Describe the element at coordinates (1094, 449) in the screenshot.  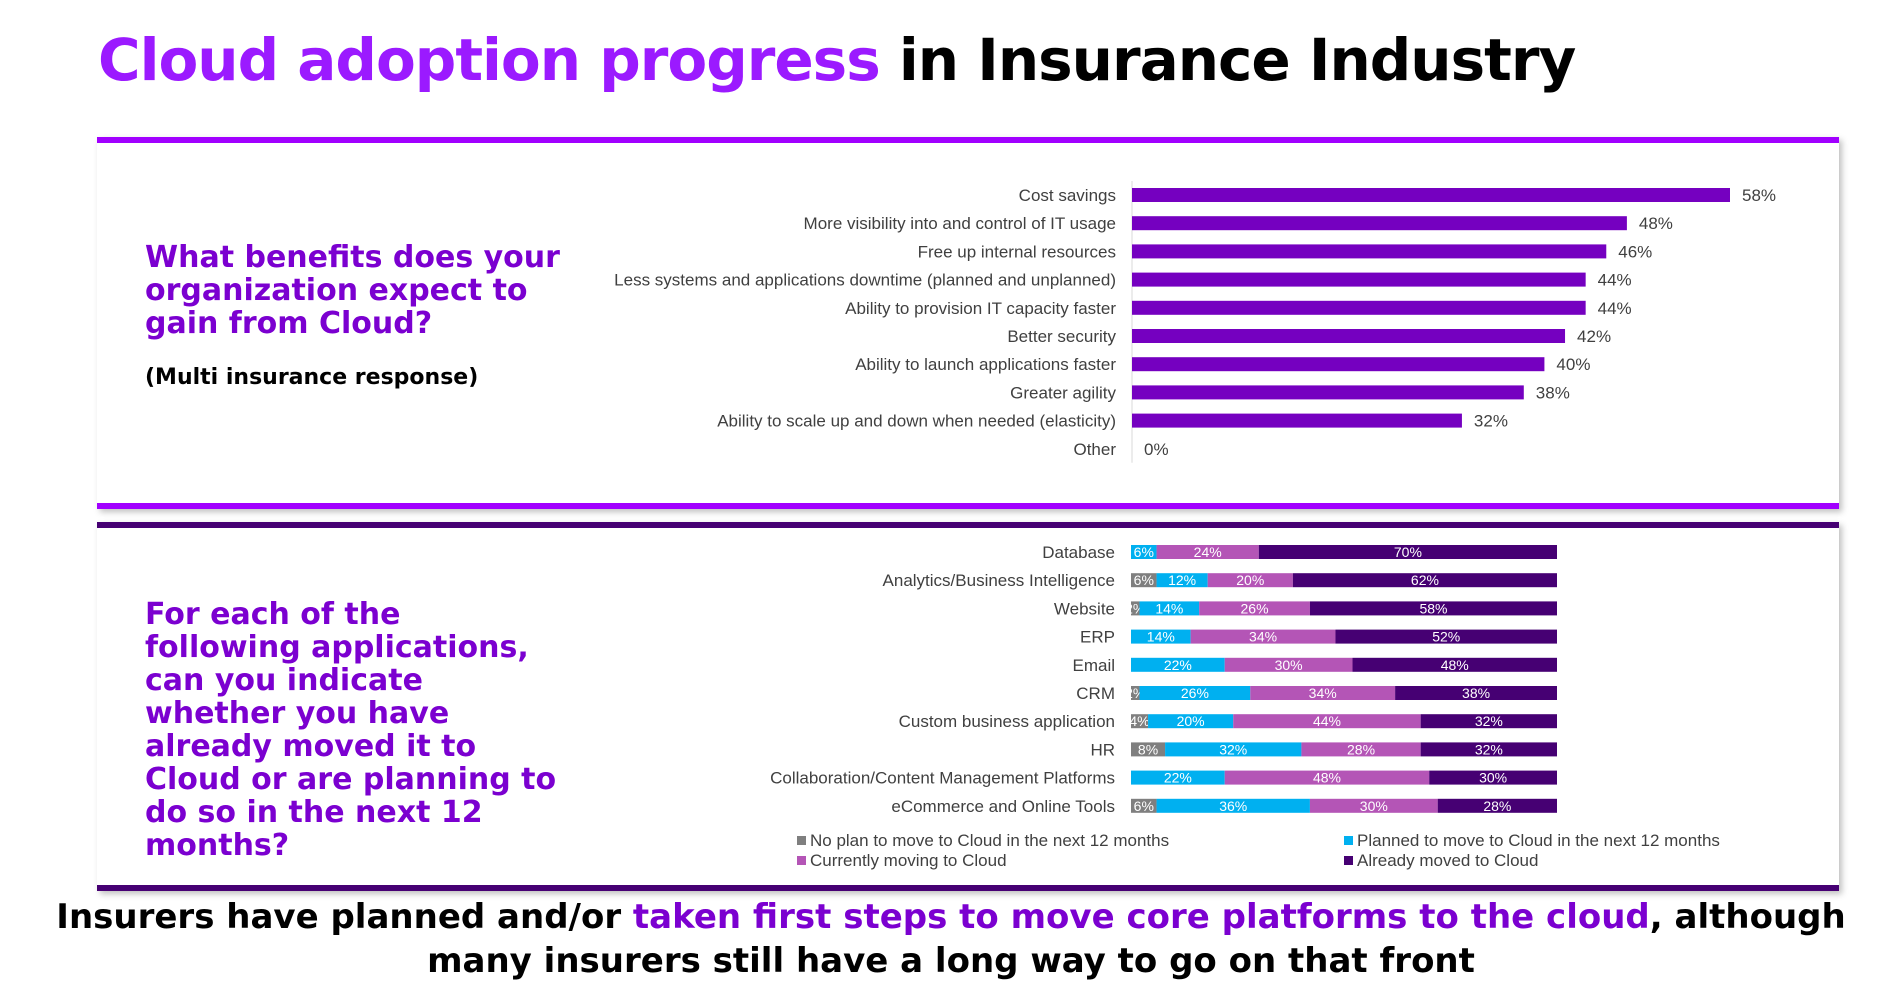
I see `benefits-category-label: Other` at that location.